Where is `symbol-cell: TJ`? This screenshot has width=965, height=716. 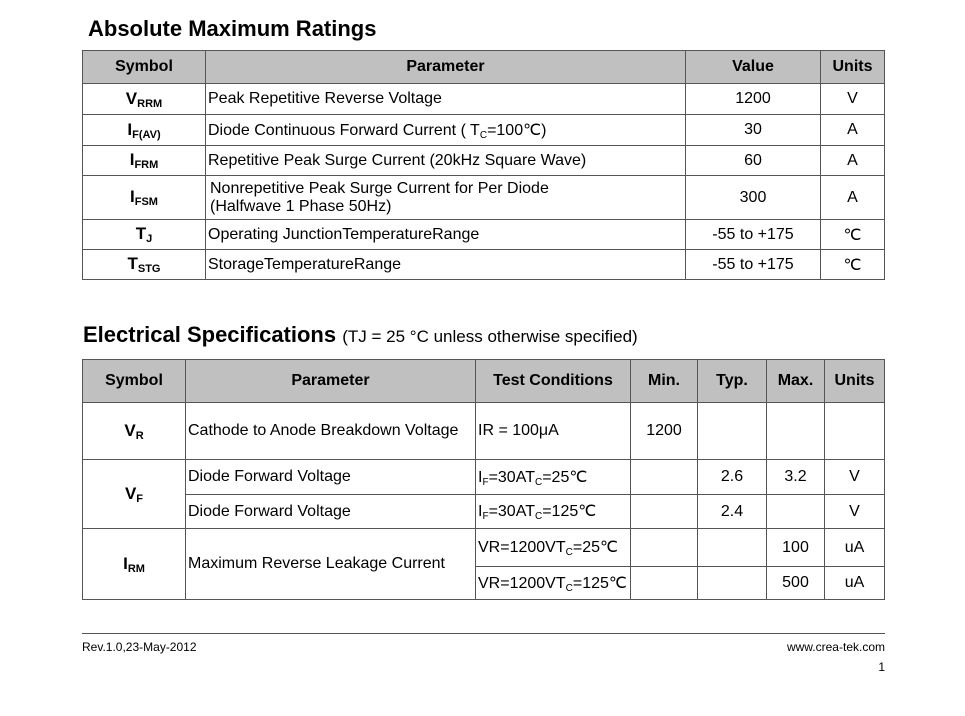 symbol-cell: TJ is located at coordinates (144, 234).